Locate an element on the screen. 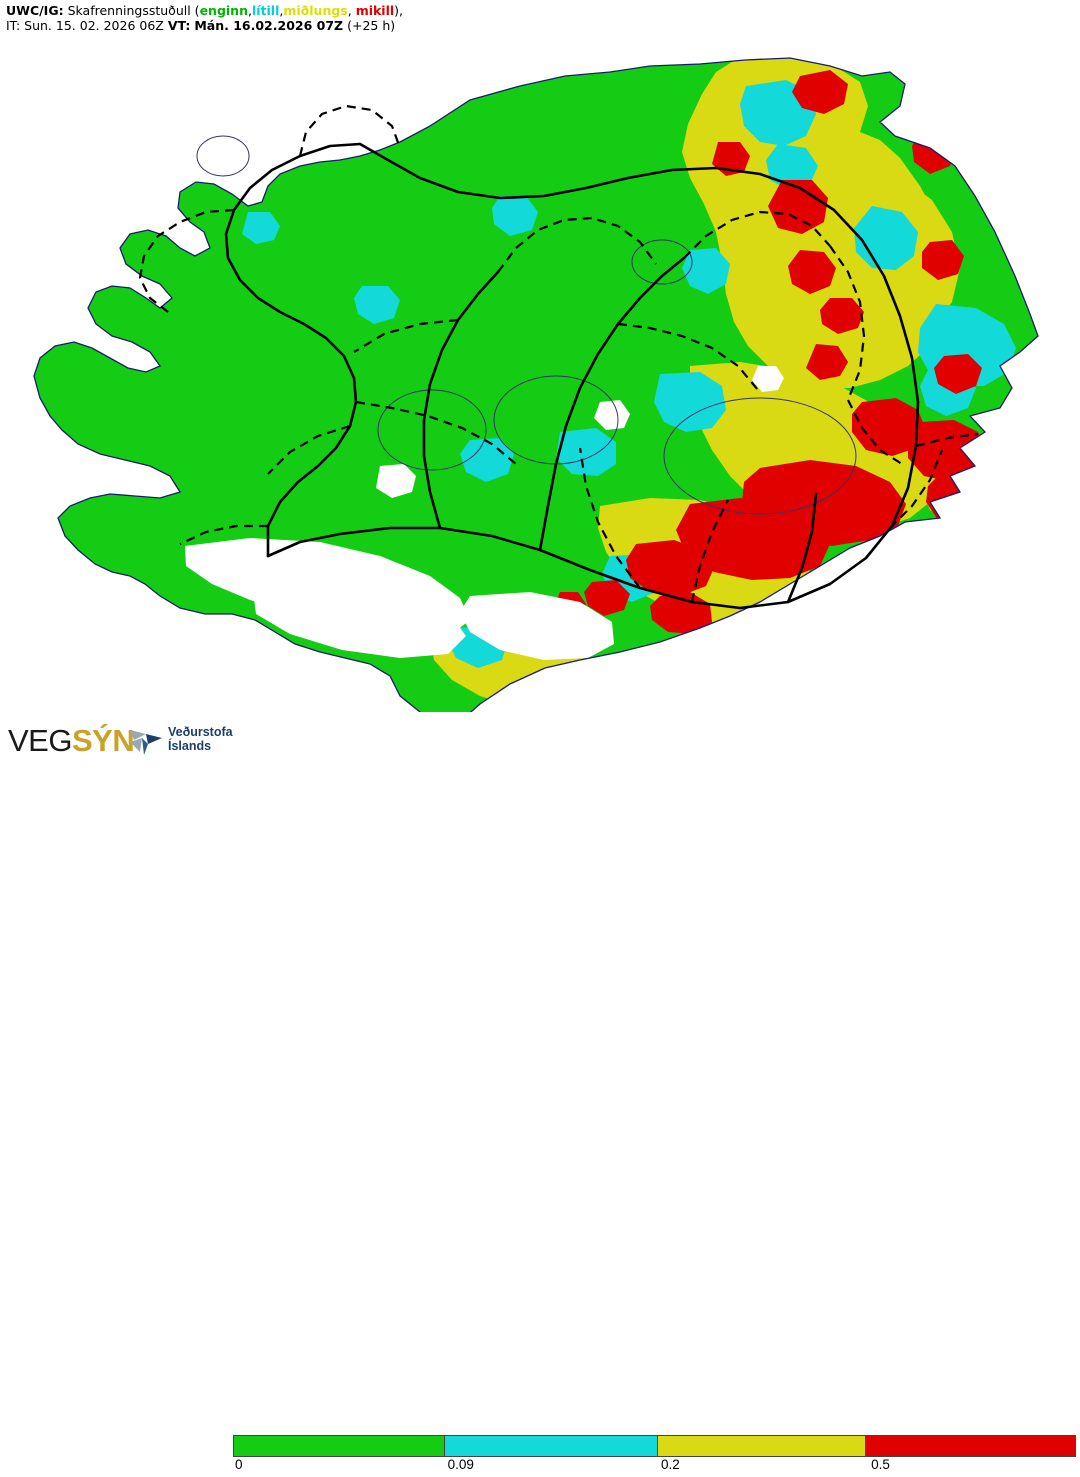  legend-segment-lítill is located at coordinates (551, 1446).